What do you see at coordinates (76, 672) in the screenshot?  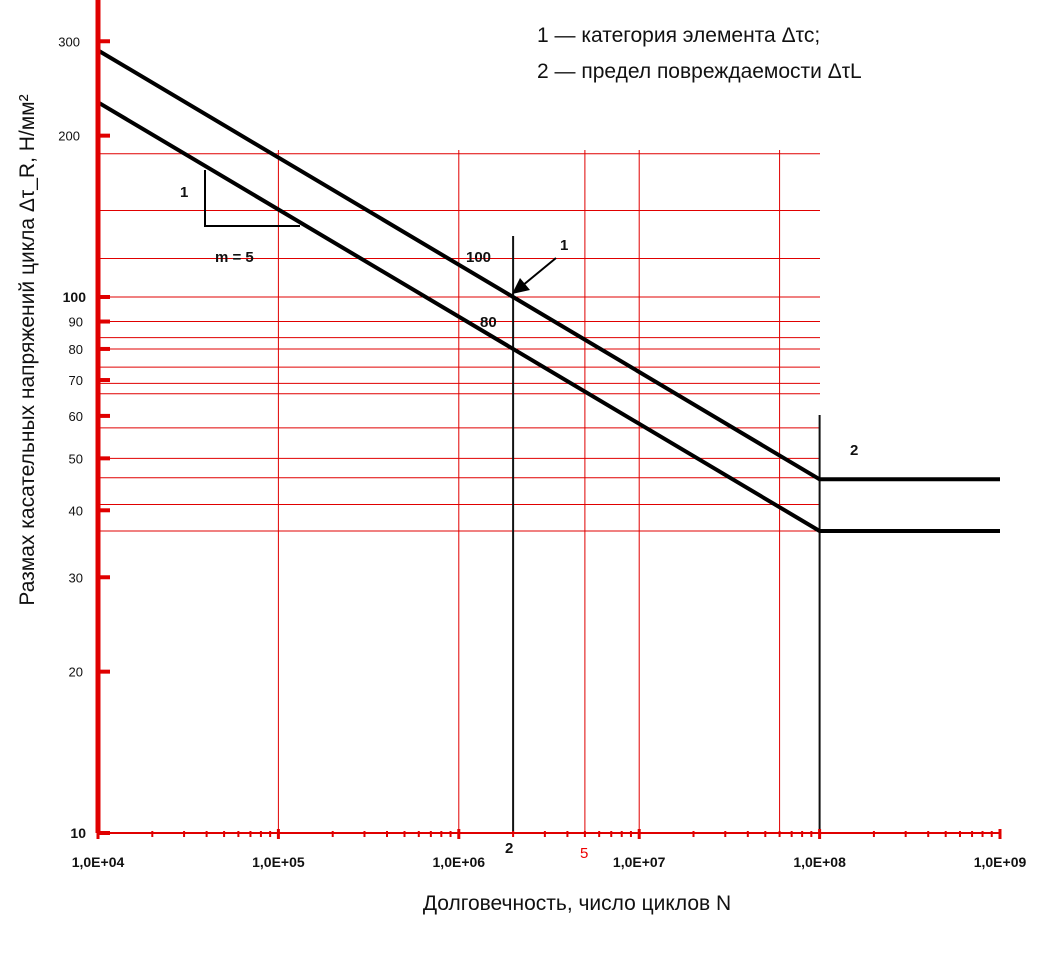 I see `y-tick-label-20: 20` at bounding box center [76, 672].